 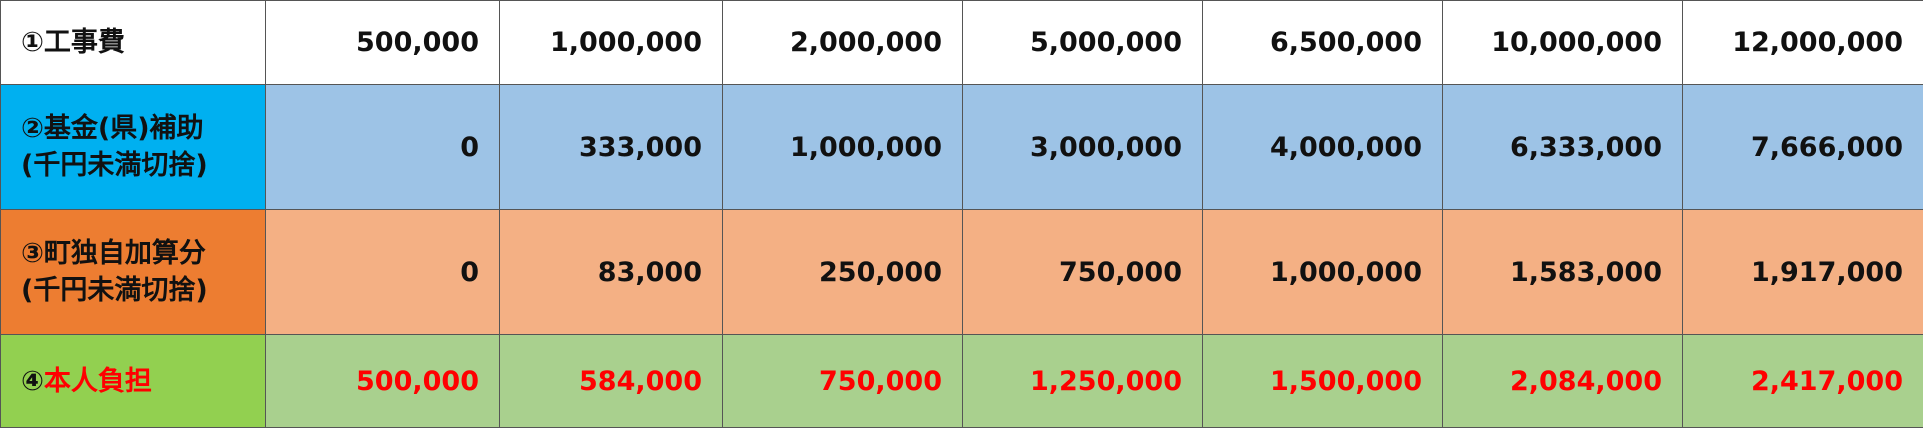 What do you see at coordinates (133, 43) in the screenshot?
I see `construction-cost-label: ①工事費` at bounding box center [133, 43].